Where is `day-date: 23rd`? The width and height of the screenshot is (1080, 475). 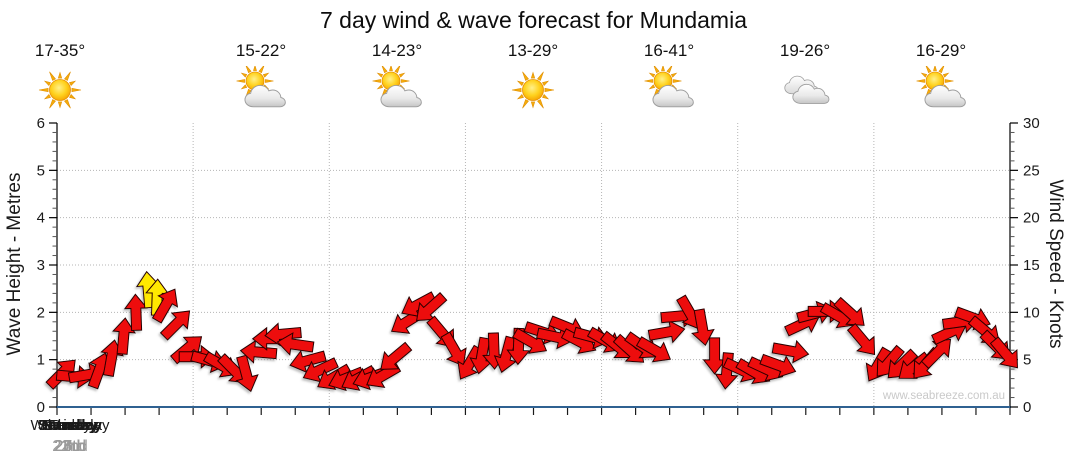 day-date: 23rd is located at coordinates (70, 446).